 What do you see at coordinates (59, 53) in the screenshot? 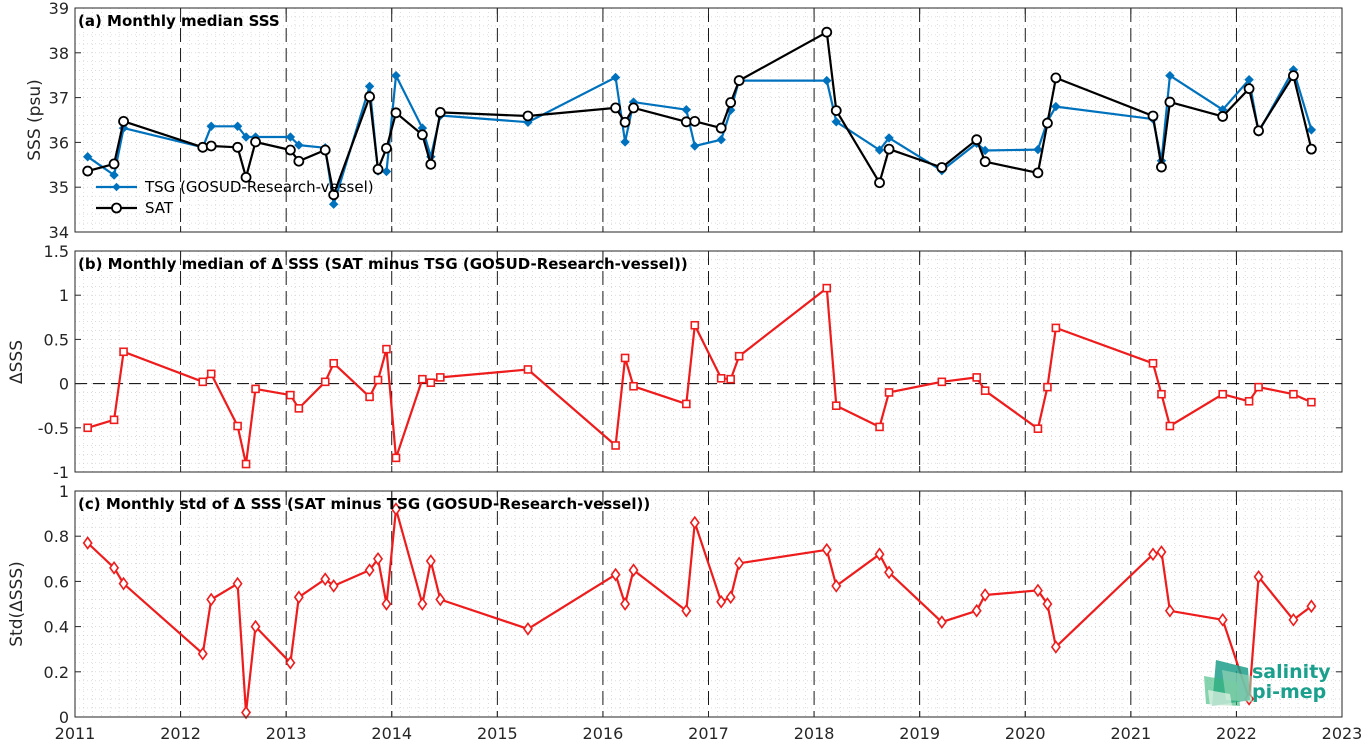
I see `ytick-label: 38` at bounding box center [59, 53].